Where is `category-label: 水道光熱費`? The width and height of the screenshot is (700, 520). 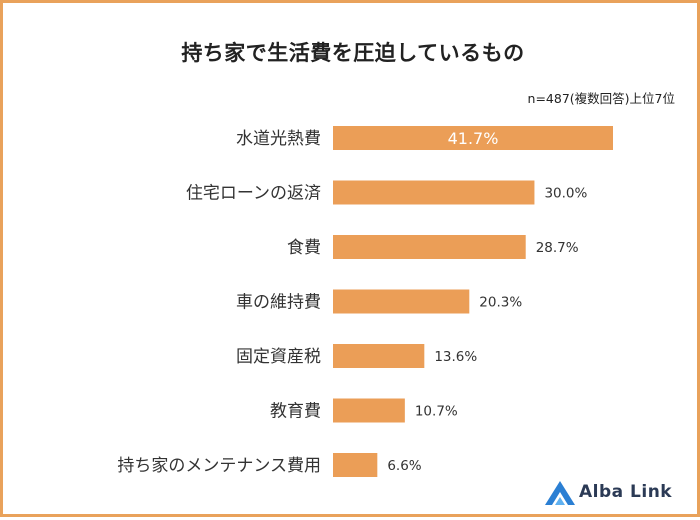
category-label: 水道光熱費 is located at coordinates (278, 139).